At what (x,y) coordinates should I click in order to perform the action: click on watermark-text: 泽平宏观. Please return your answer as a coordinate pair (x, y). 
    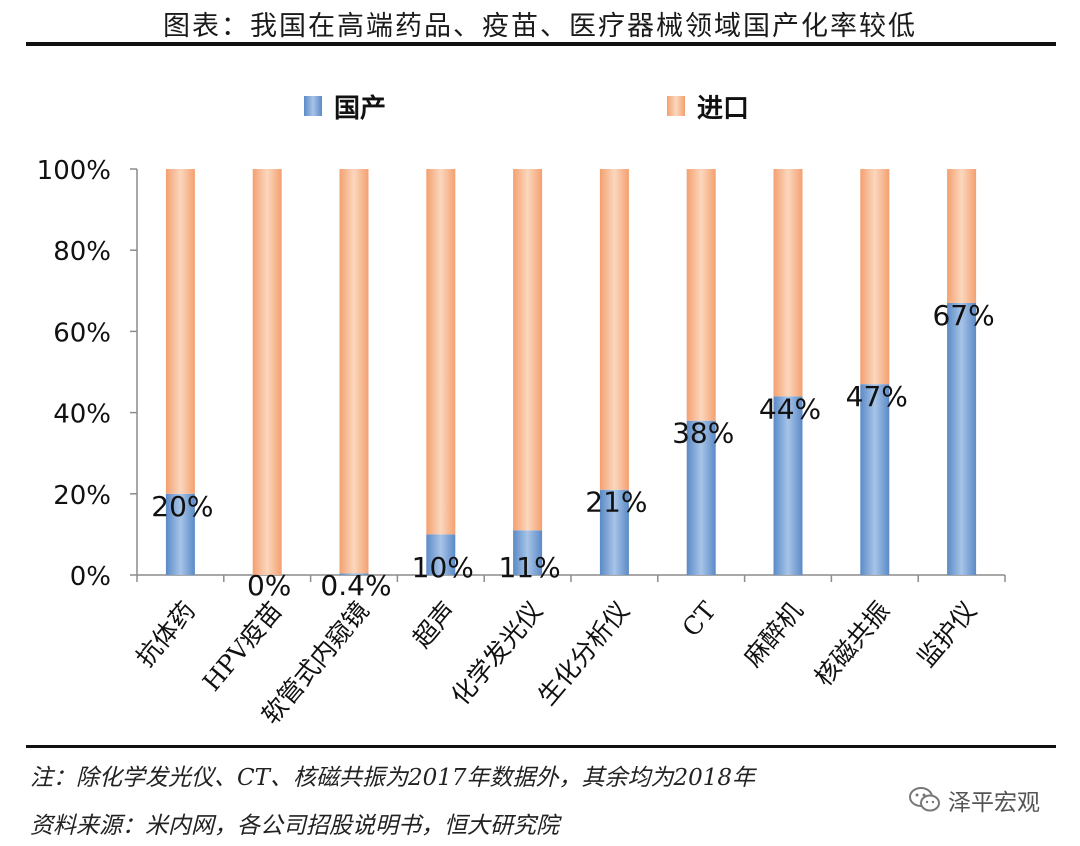
    Looking at the image, I should click on (994, 803).